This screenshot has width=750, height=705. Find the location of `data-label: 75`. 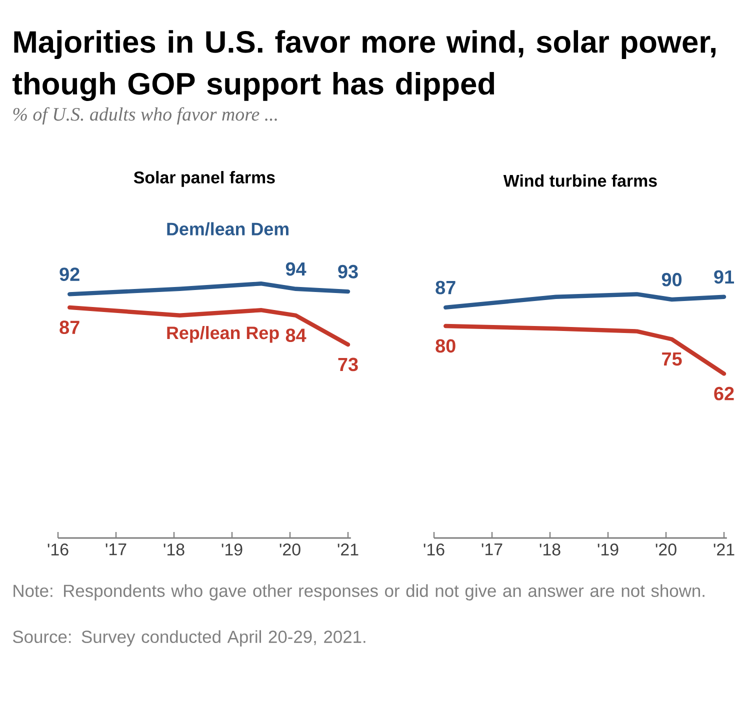

data-label: 75 is located at coordinates (672, 359).